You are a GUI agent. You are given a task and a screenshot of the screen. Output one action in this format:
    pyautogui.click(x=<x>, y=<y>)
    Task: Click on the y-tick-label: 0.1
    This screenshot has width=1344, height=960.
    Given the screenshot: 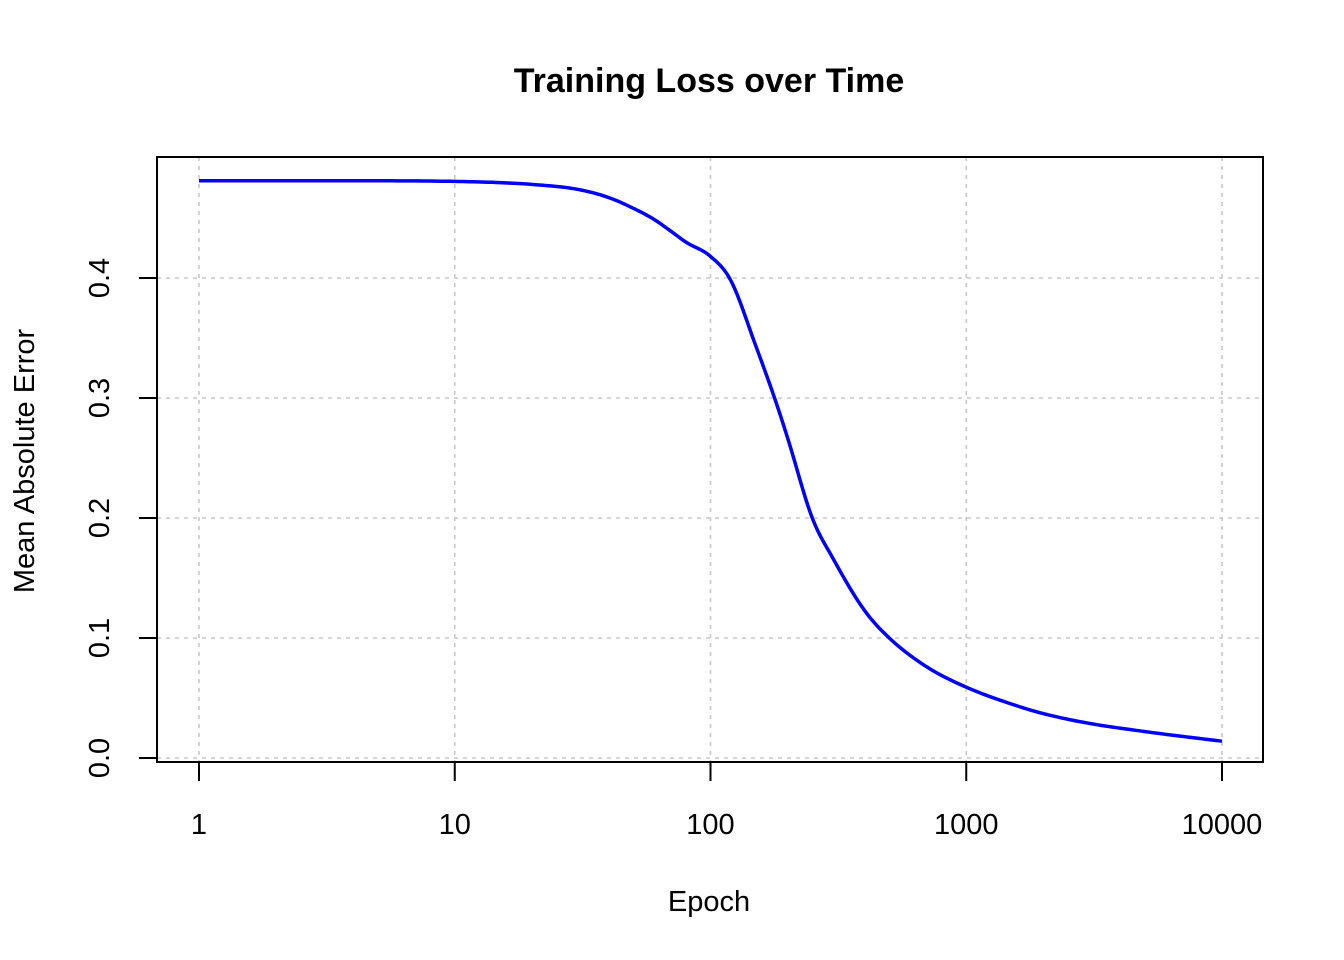 What is the action you would take?
    pyautogui.click(x=100, y=638)
    